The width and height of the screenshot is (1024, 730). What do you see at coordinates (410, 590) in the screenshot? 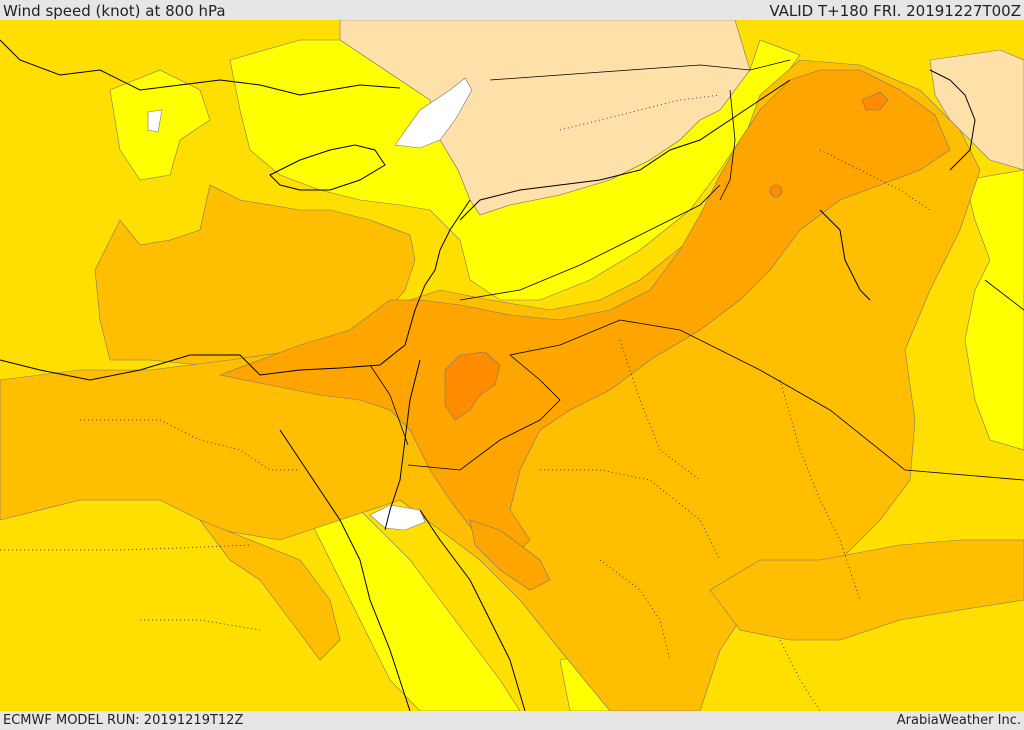
I see `moderate-wind-region-south` at bounding box center [410, 590].